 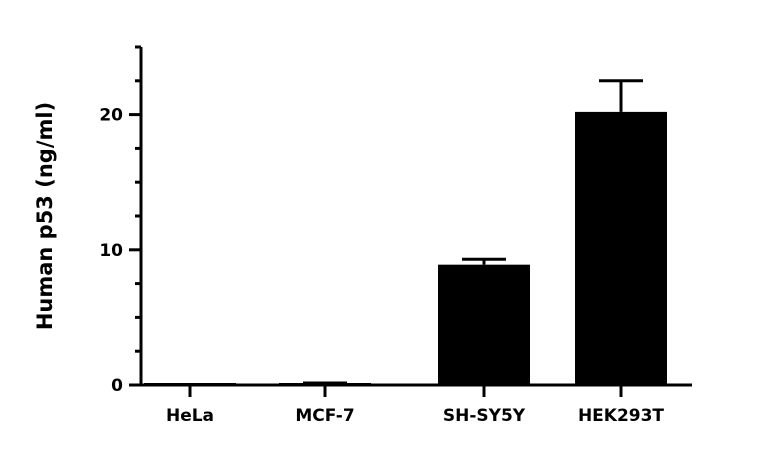 I want to click on x-category-label: SH-SY5Y, so click(x=484, y=416).